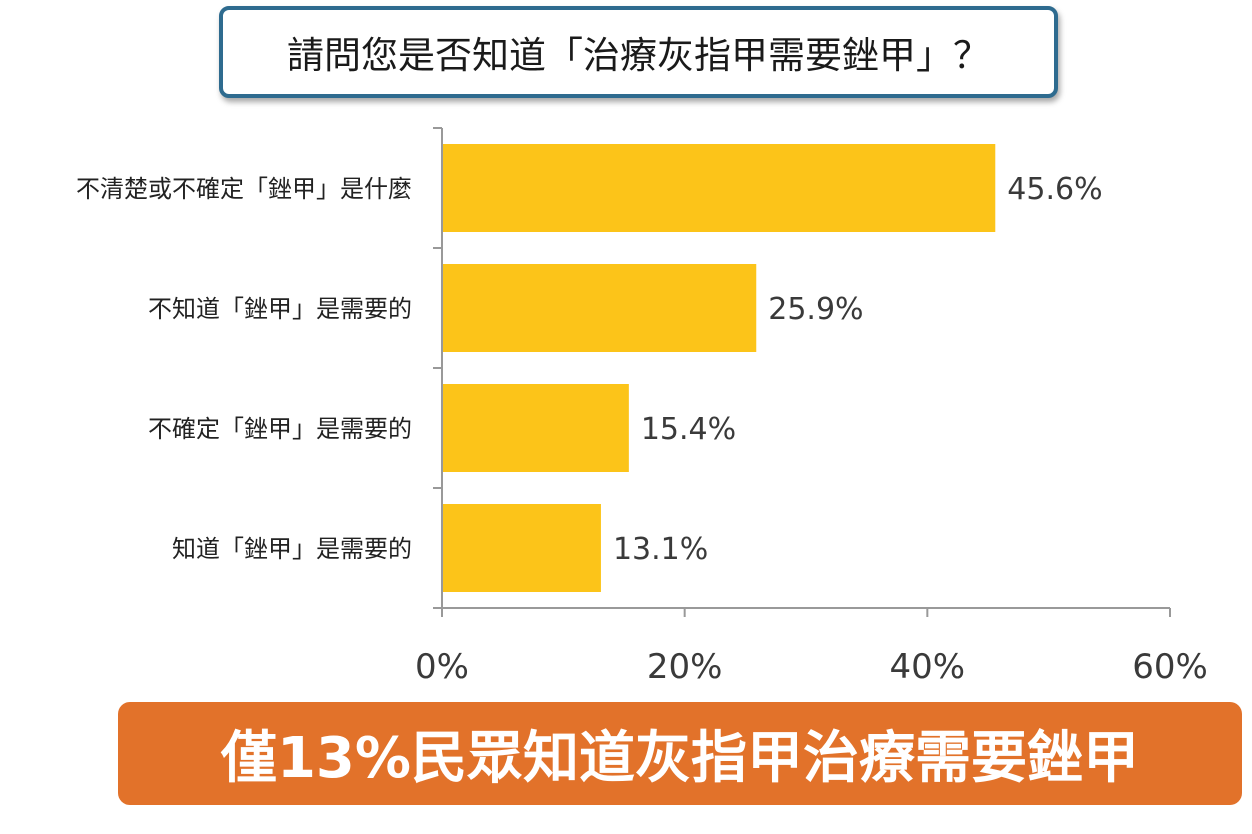  What do you see at coordinates (815, 309) in the screenshot?
I see `bar-value-label: 25.9%` at bounding box center [815, 309].